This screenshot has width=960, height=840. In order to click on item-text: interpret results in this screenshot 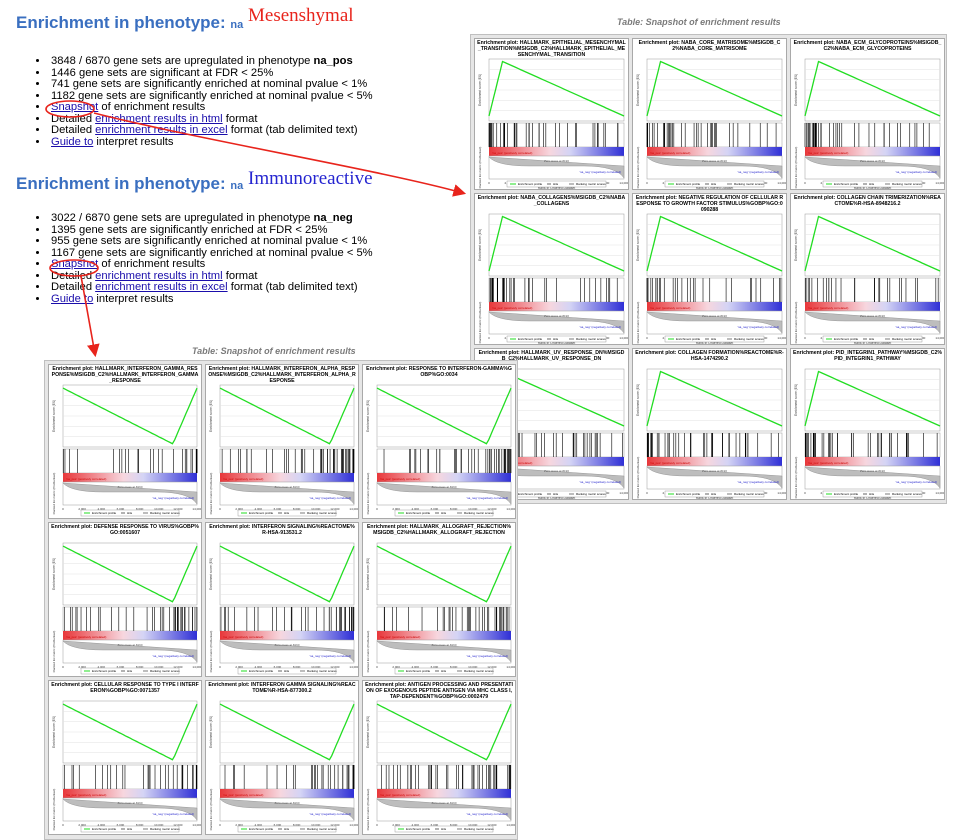, I will do `click(133, 141)`.